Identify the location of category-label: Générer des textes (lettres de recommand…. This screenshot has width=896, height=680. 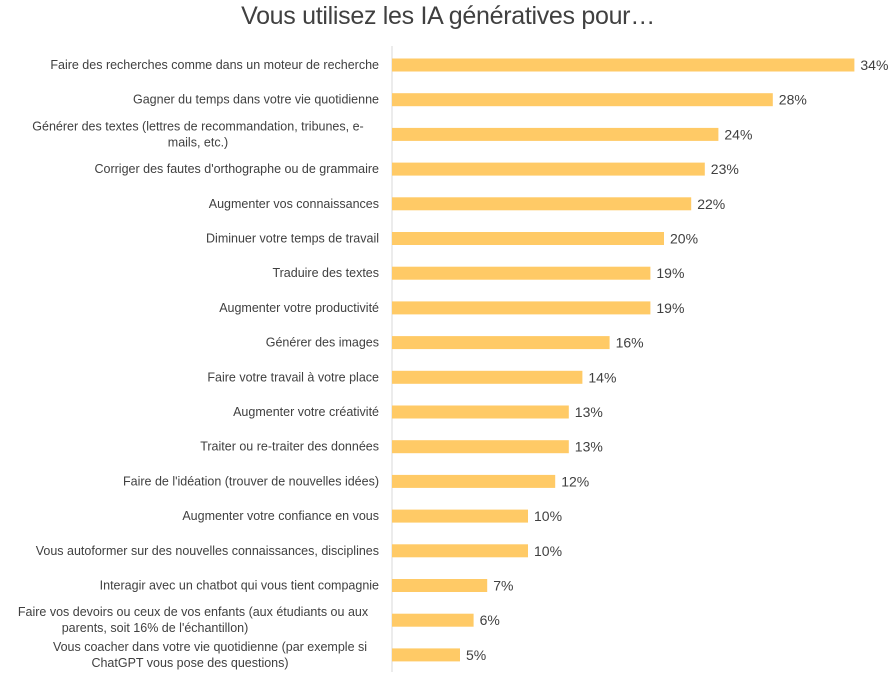
(197, 134).